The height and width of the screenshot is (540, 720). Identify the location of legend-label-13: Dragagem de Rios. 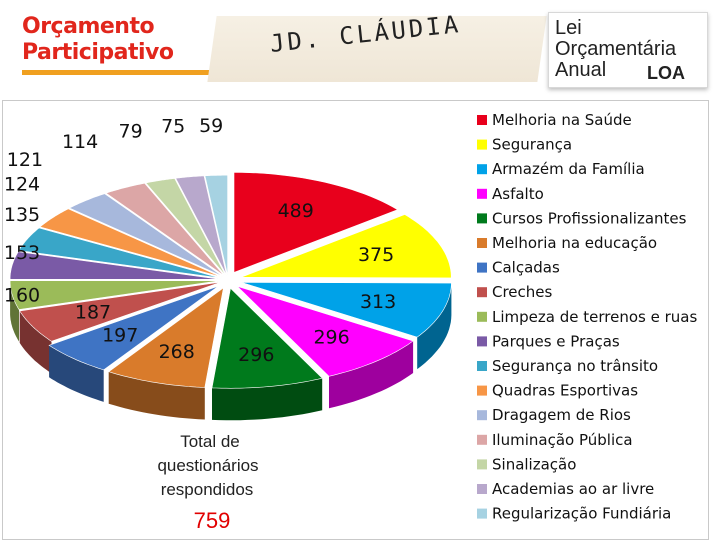
(561, 415).